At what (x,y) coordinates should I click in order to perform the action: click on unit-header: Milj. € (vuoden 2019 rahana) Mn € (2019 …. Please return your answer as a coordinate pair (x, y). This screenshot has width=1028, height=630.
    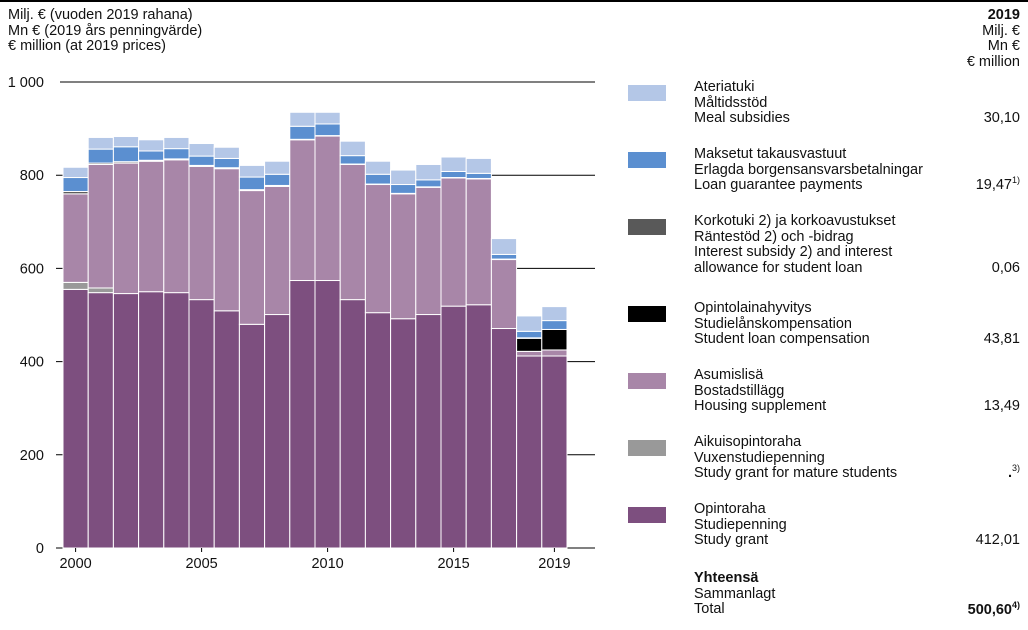
    Looking at the image, I should click on (105, 31).